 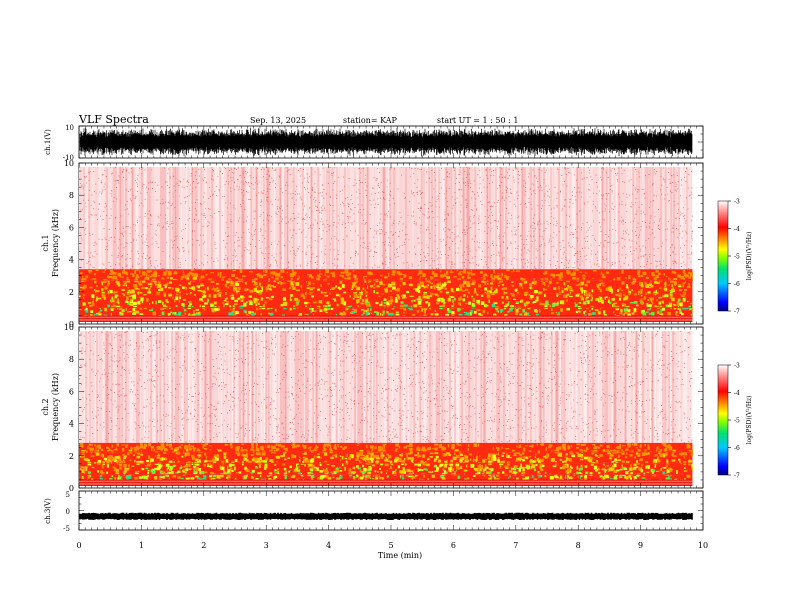 I want to click on y-tick-label: 4, so click(x=71, y=424).